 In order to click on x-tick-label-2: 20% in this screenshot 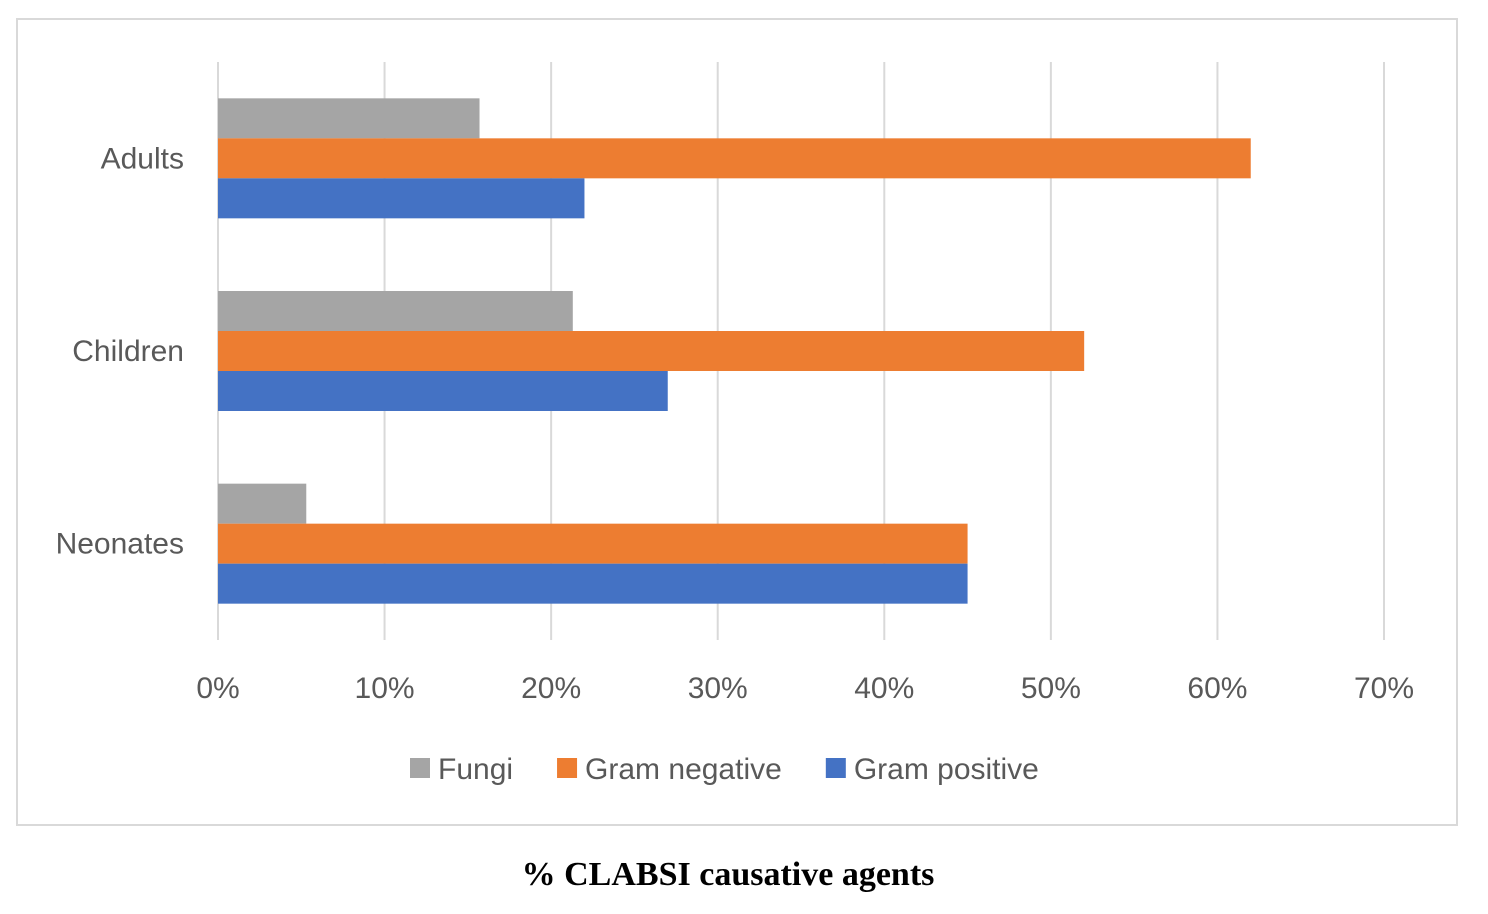, I will do `click(551, 688)`.